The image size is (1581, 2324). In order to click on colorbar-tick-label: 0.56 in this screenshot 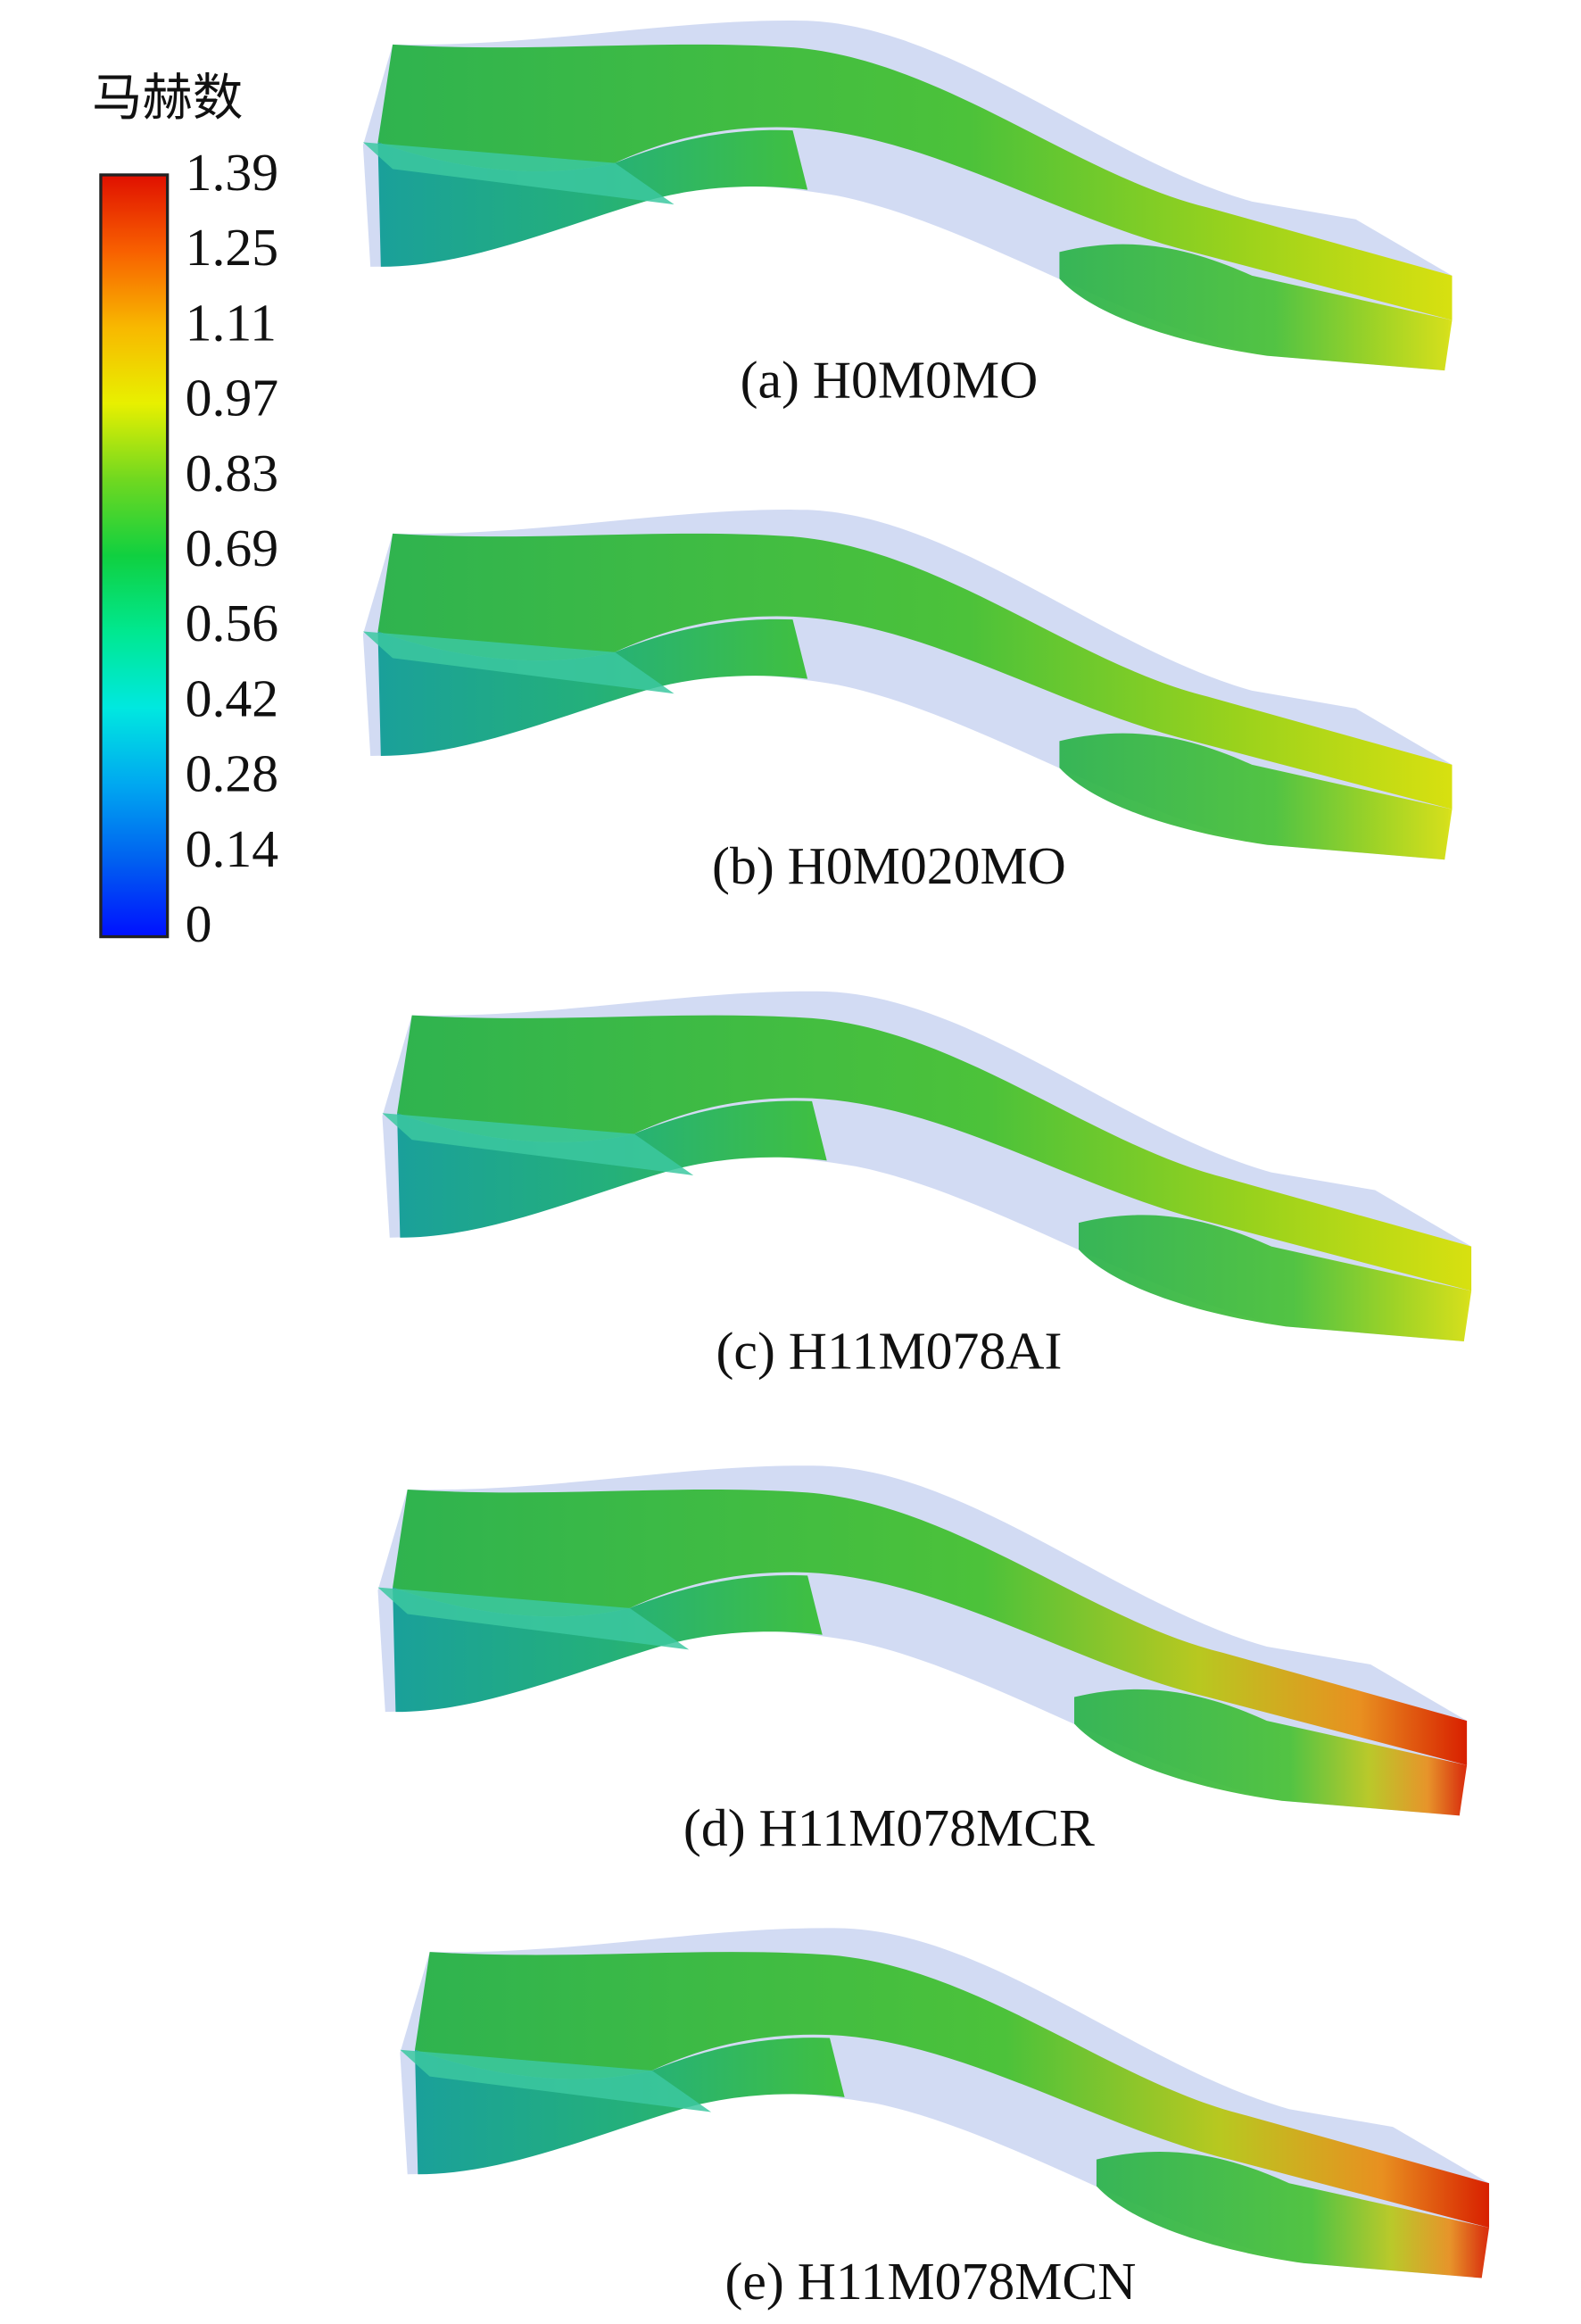, I will do `click(233, 622)`.